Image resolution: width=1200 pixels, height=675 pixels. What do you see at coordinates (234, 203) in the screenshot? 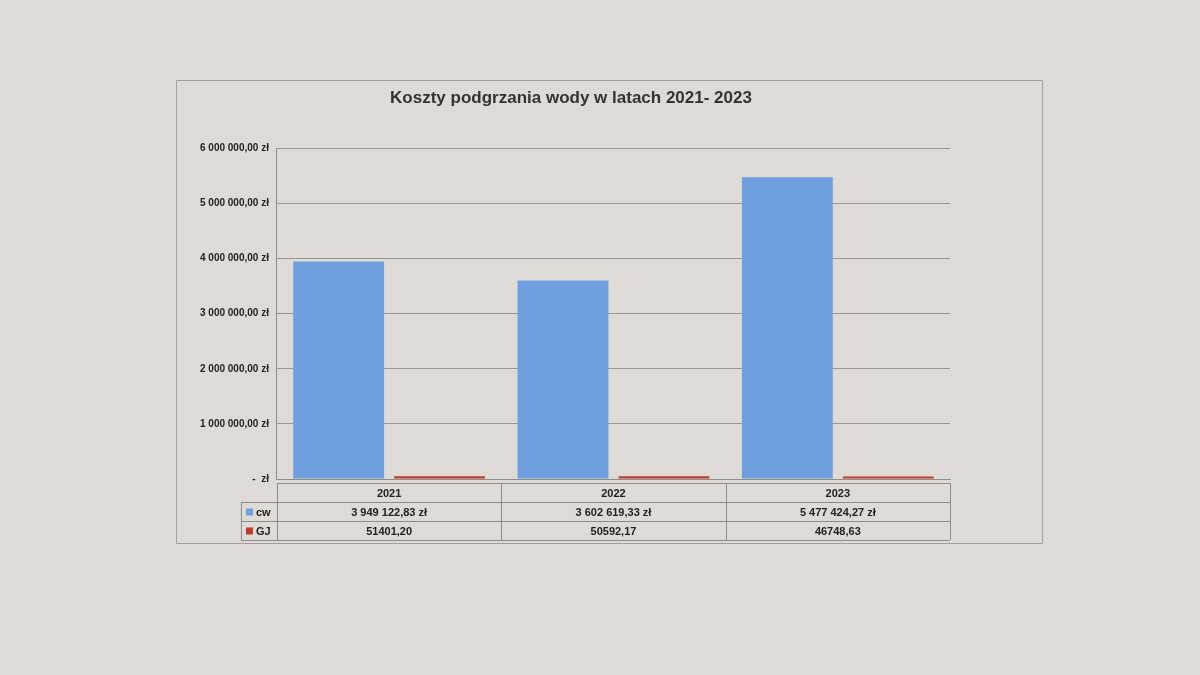
I see `y-tick-label: 5 000 000,00 zł` at bounding box center [234, 203].